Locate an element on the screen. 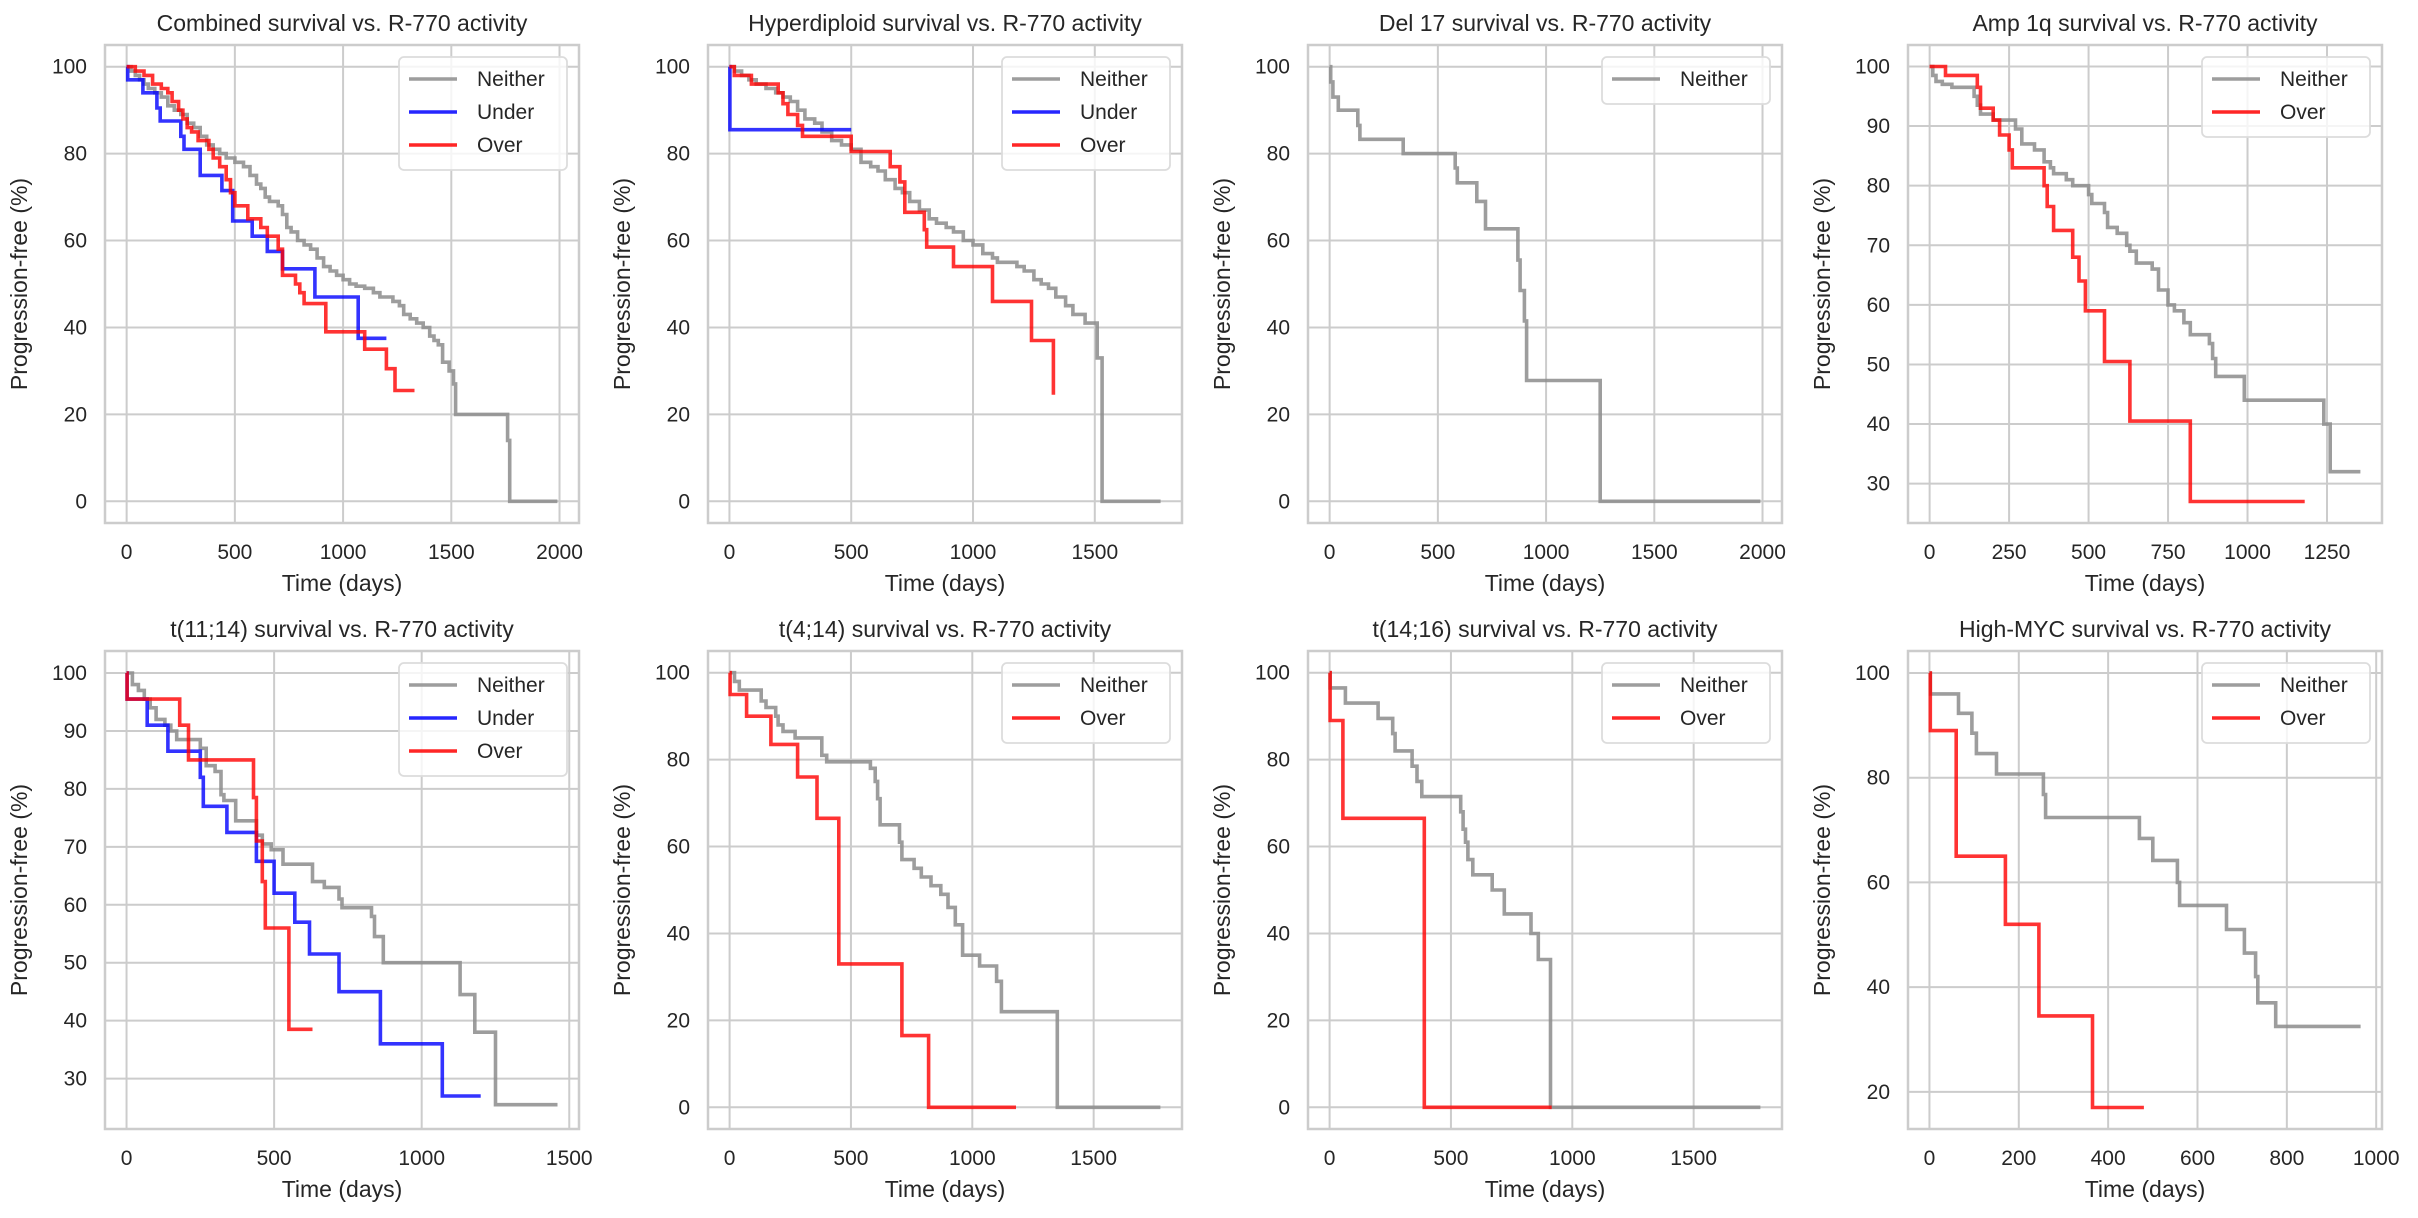  y-tick-label: 90 is located at coordinates (75, 731).